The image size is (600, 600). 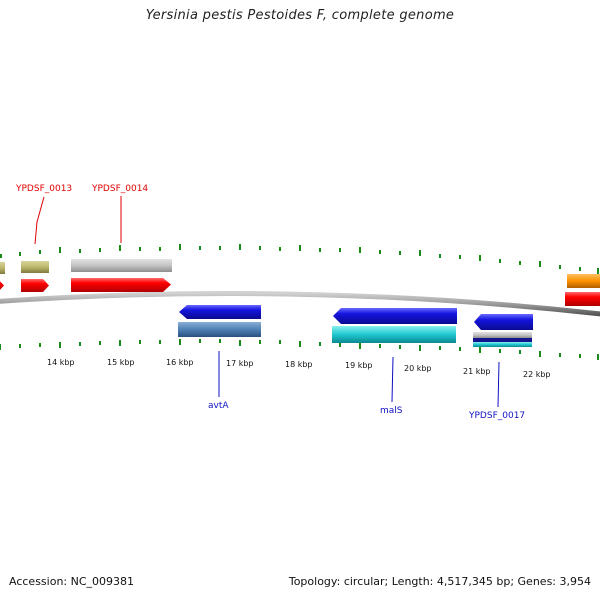 What do you see at coordinates (180, 362) in the screenshot?
I see `tick-label: 16 kbp` at bounding box center [180, 362].